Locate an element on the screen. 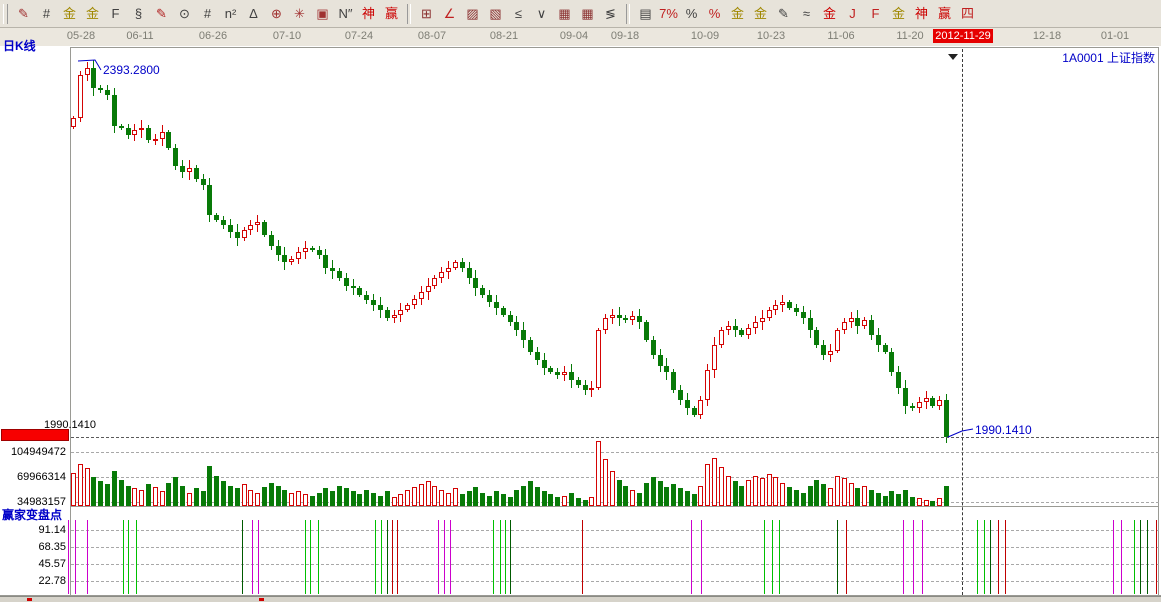  gold-lines-icon: 金 is located at coordinates (760, 13).